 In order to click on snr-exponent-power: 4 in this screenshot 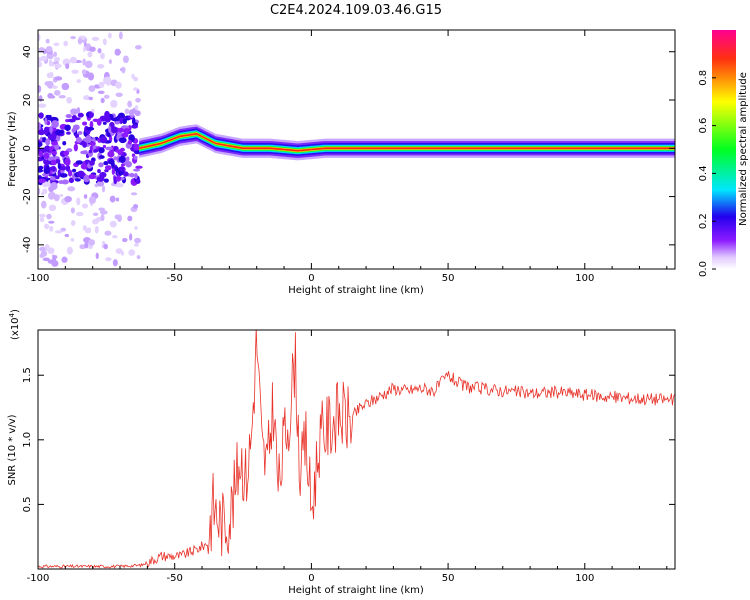, I will do `click(12, 314)`.